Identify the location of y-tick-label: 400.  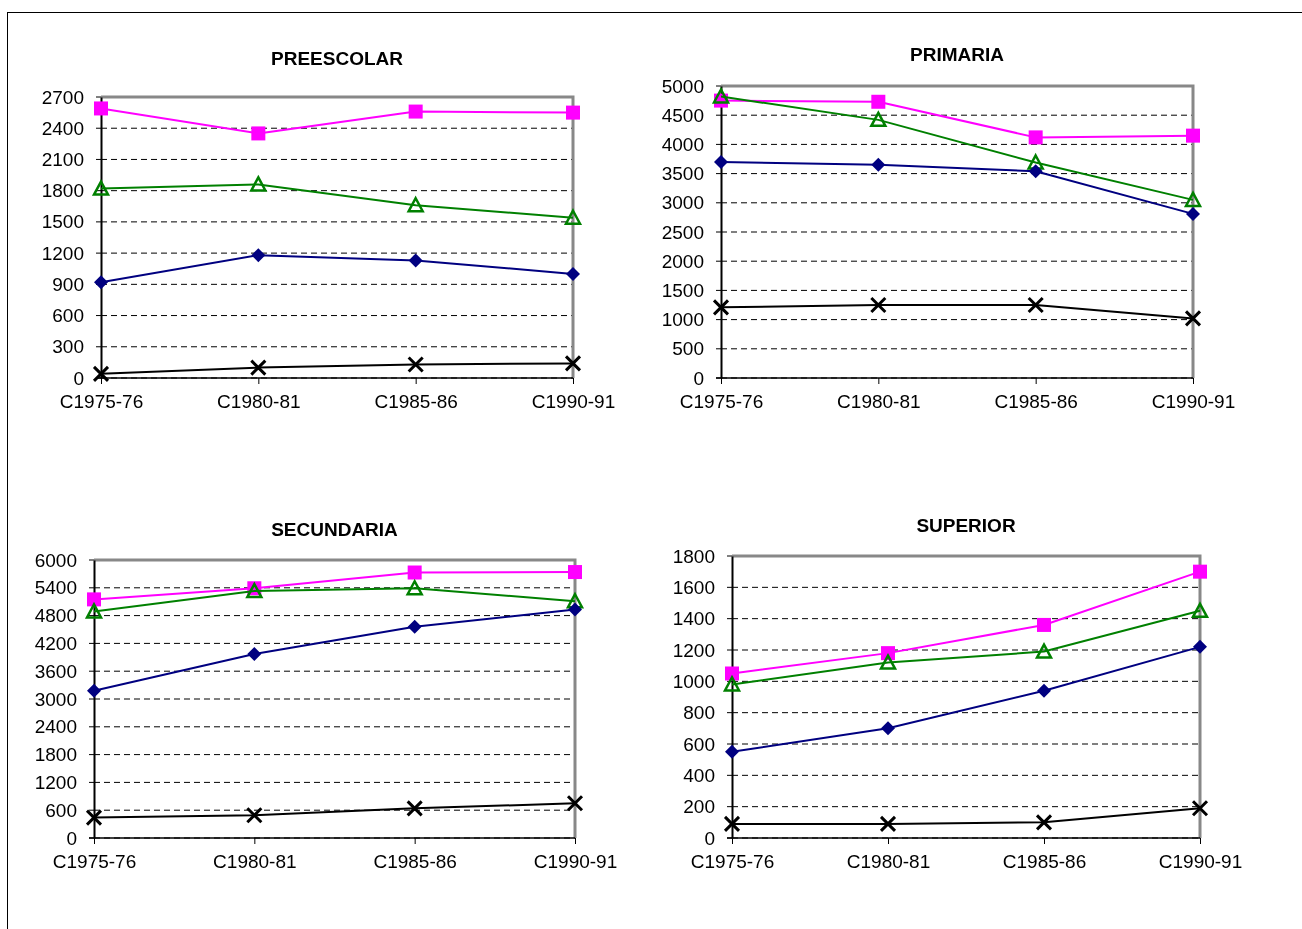
(699, 775).